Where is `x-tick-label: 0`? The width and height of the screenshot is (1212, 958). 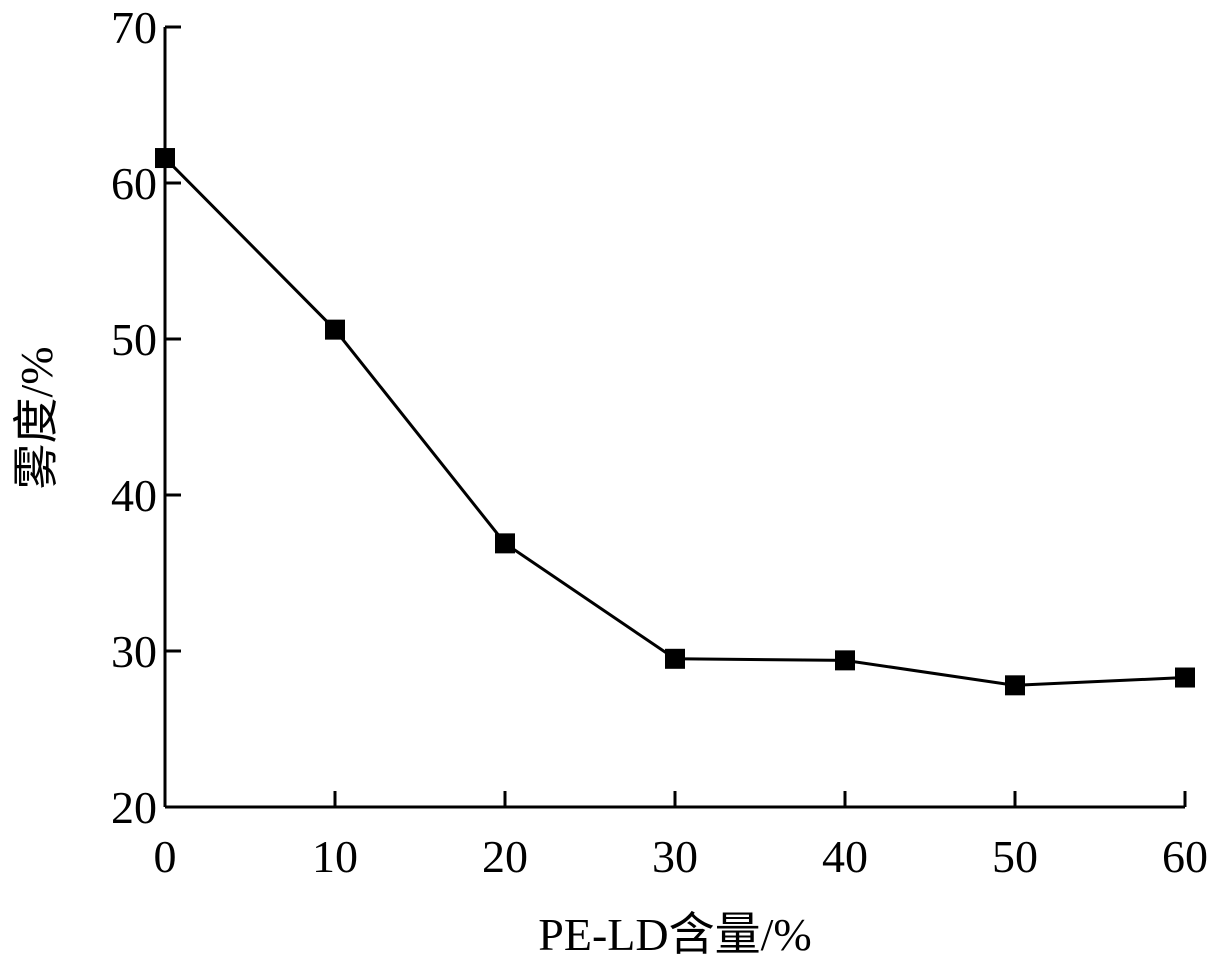
x-tick-label: 0 is located at coordinates (165, 856).